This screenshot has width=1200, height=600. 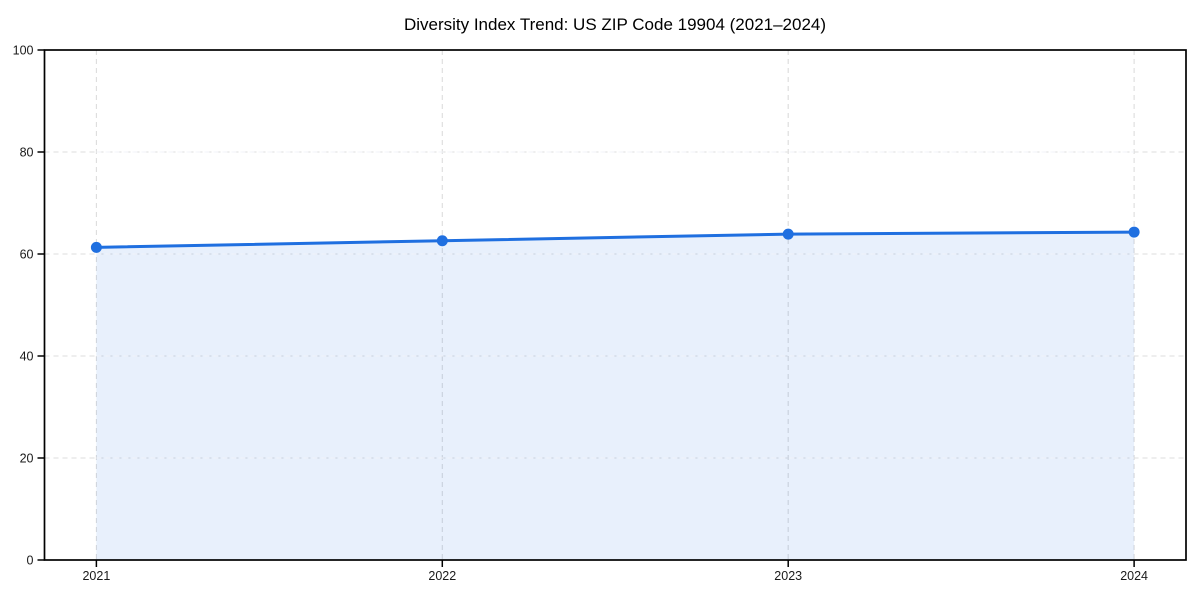 What do you see at coordinates (23, 50) in the screenshot?
I see `y-tick-label: 100` at bounding box center [23, 50].